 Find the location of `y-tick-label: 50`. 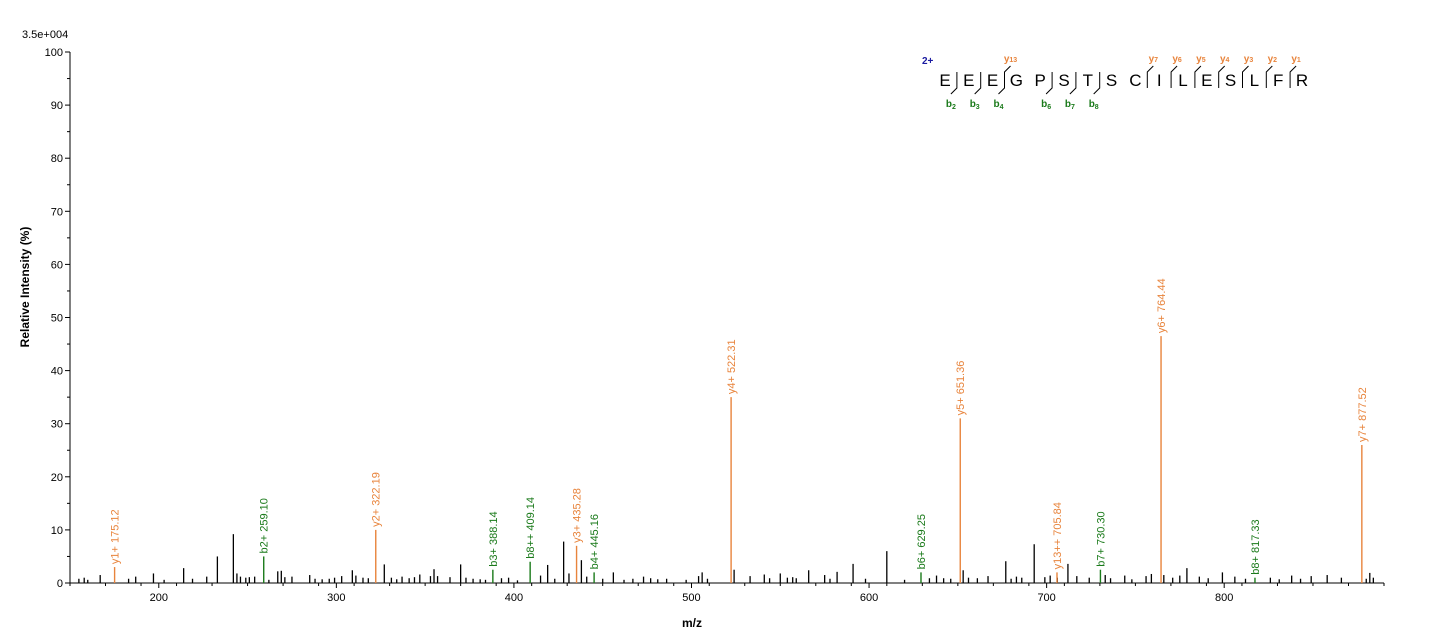

y-tick-label: 50 is located at coordinates (57, 319).